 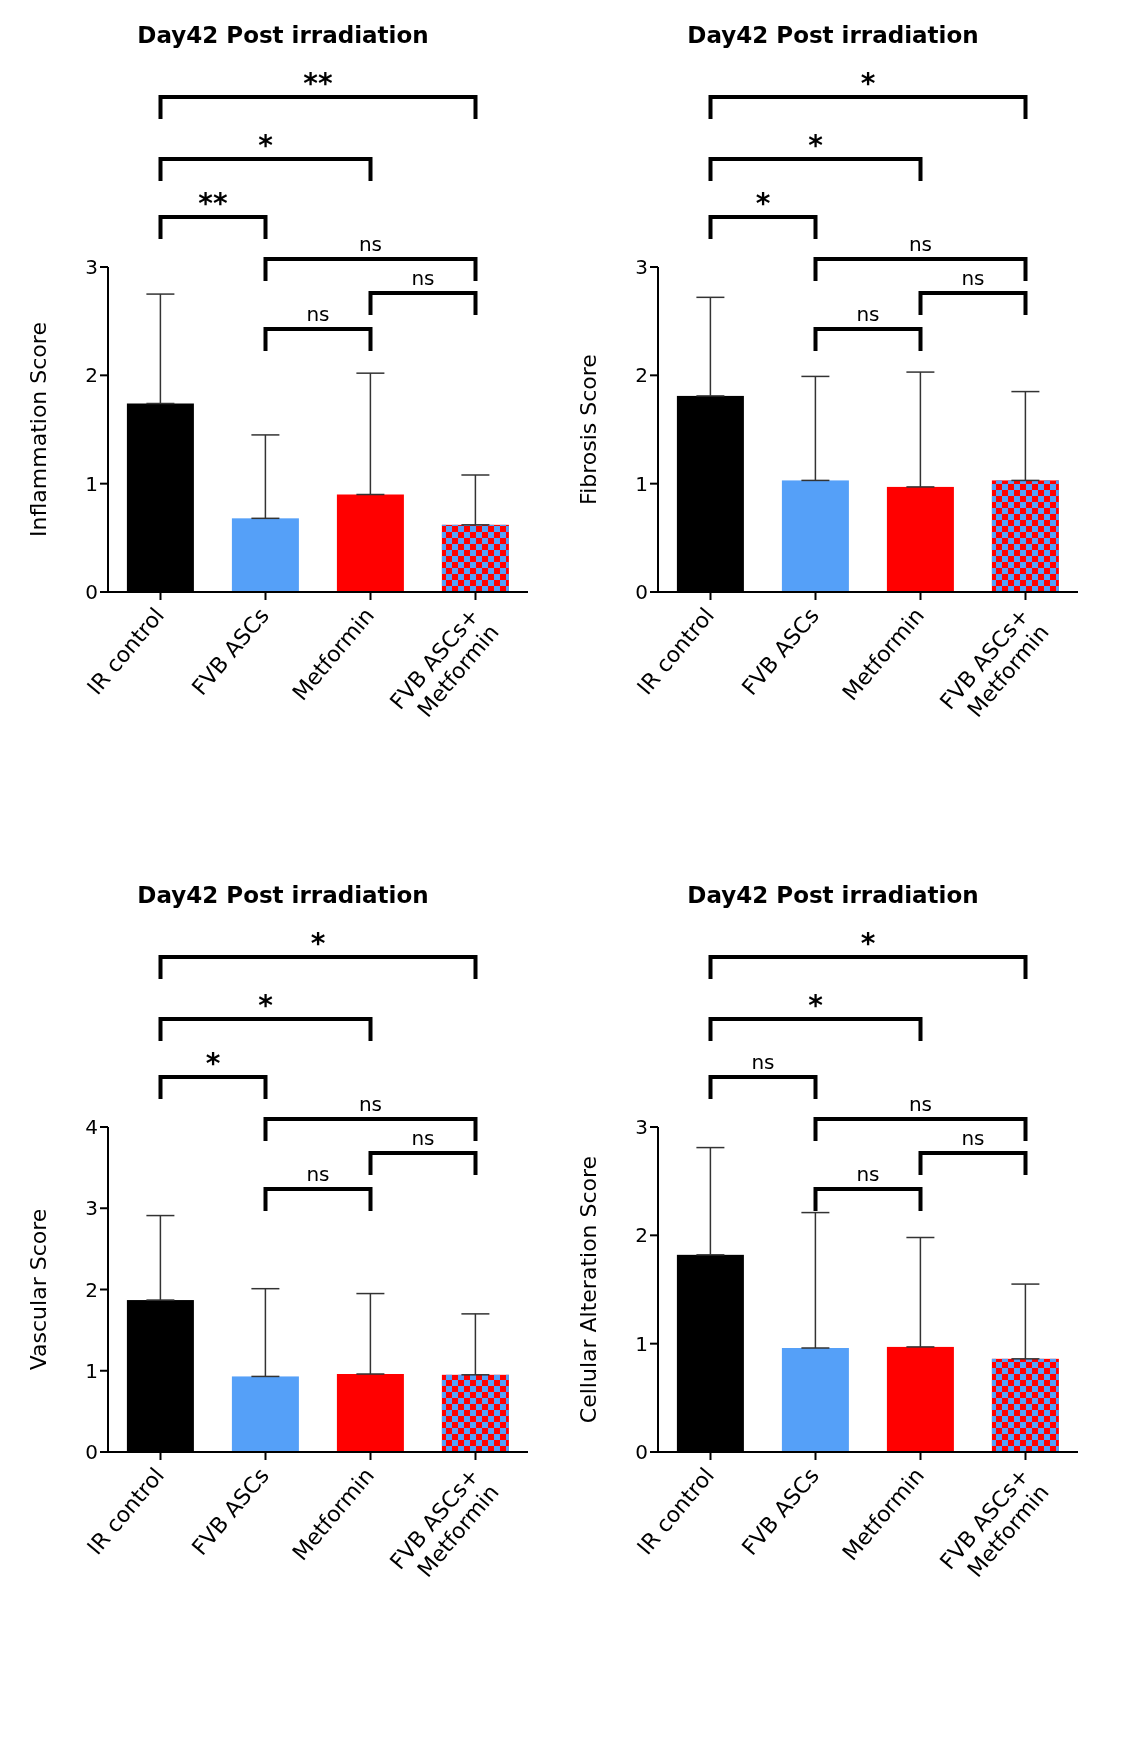 What do you see at coordinates (38, 1289) in the screenshot?
I see `y-axis-title: Vascular Score` at bounding box center [38, 1289].